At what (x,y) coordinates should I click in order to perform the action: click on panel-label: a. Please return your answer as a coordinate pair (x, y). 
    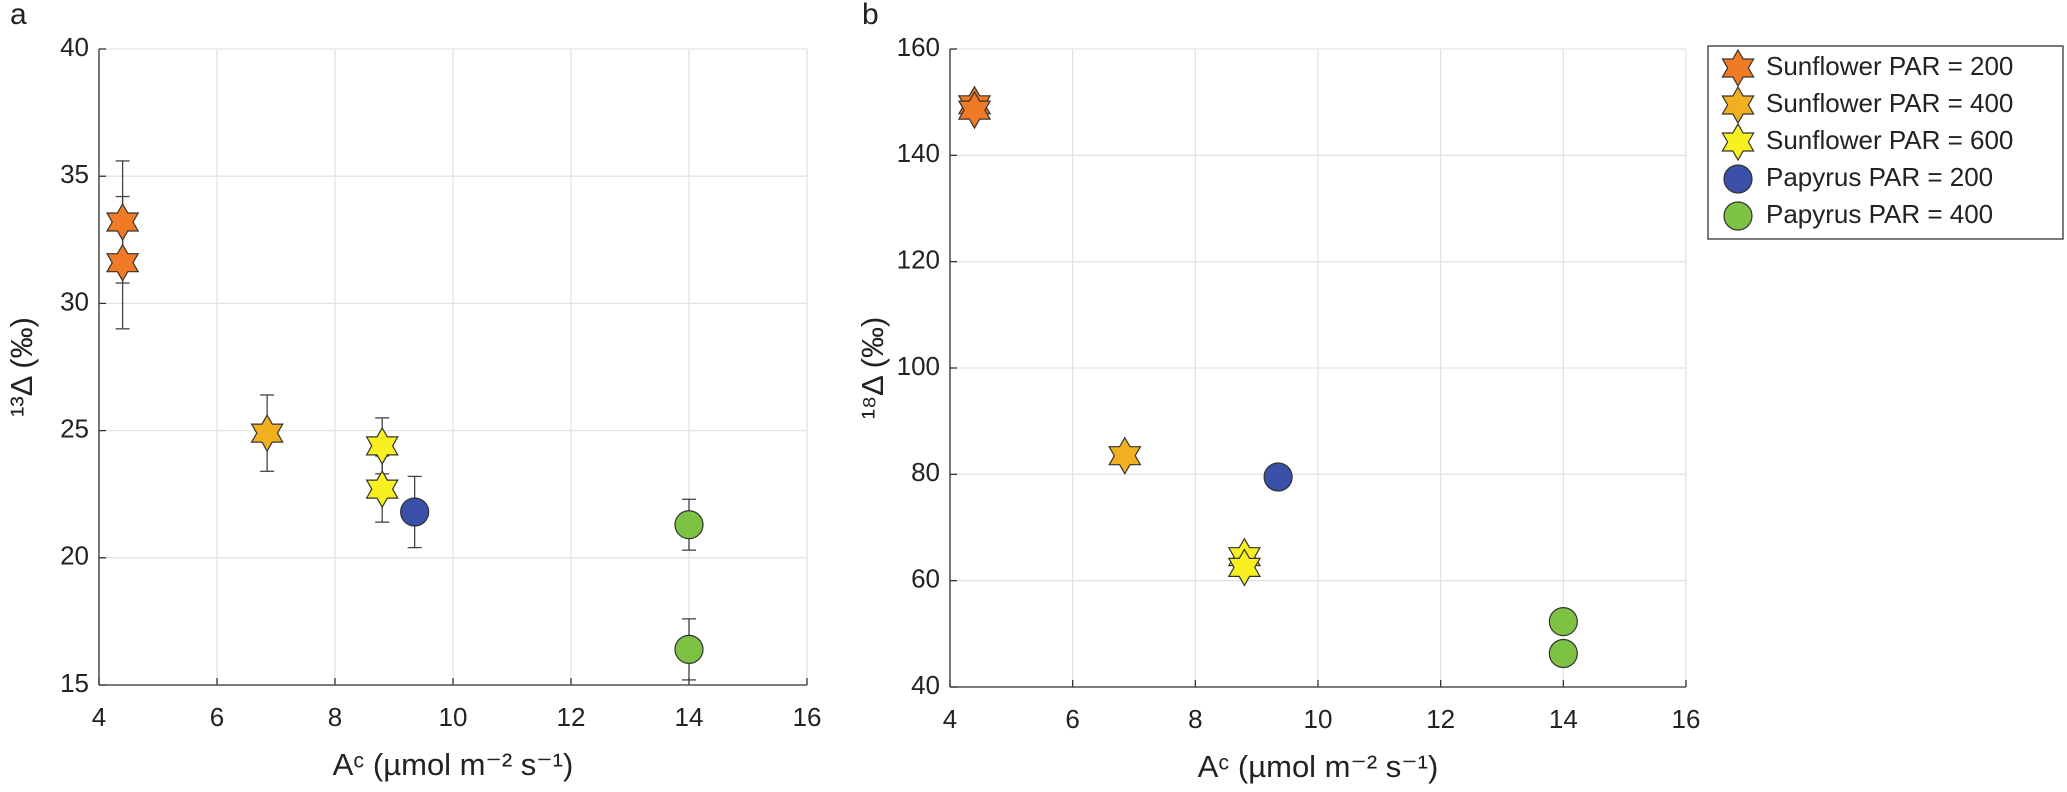
    Looking at the image, I should click on (18, 15).